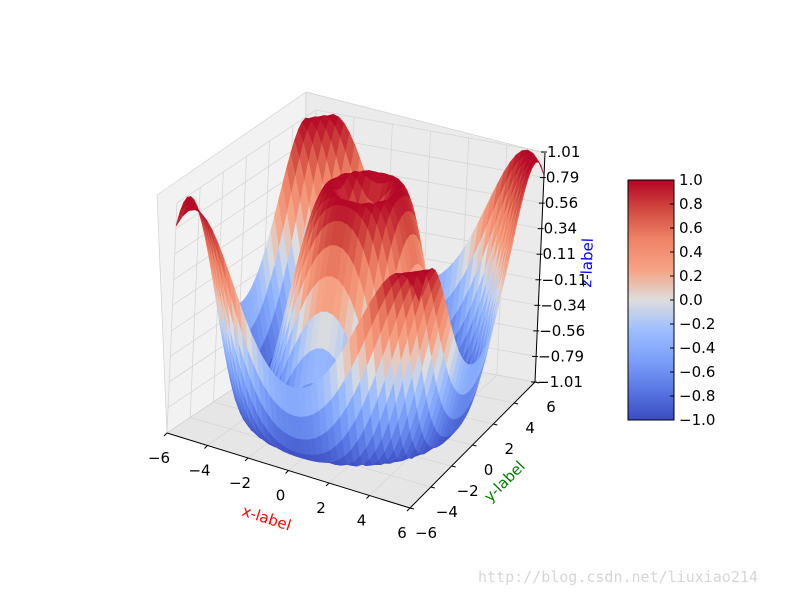 The width and height of the screenshot is (800, 600). What do you see at coordinates (697, 372) in the screenshot?
I see `colorbar-tick-label: −0.6` at bounding box center [697, 372].